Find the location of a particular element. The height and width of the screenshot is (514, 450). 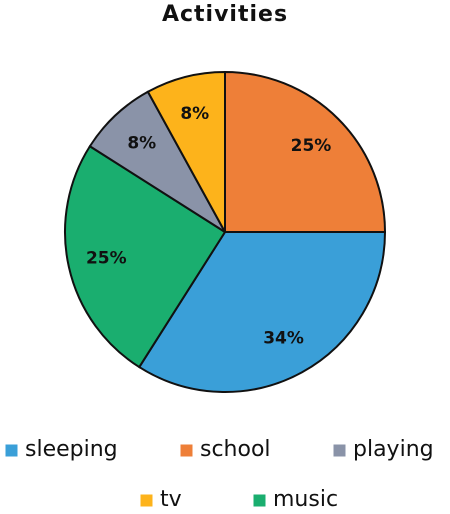

legend-label: sleeping is located at coordinates (71, 449).